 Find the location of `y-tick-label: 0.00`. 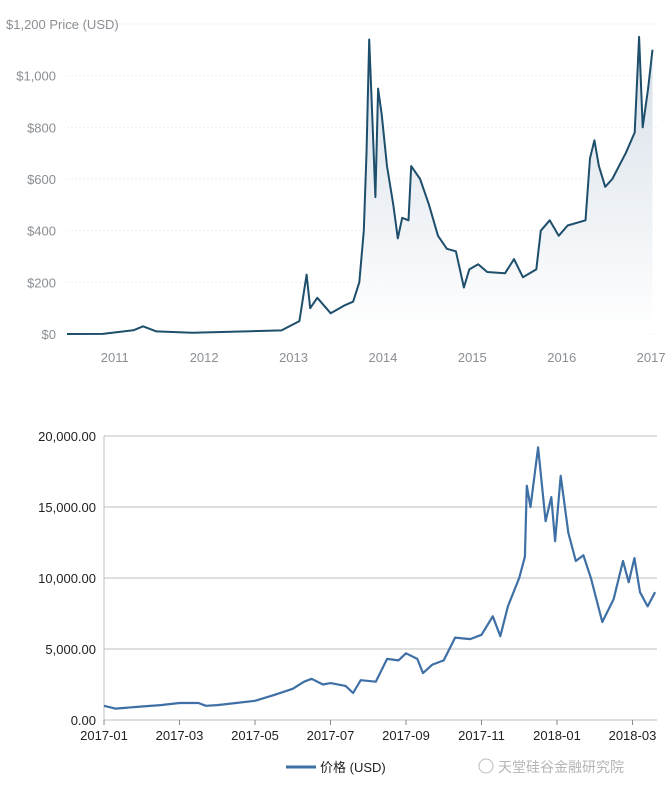

y-tick-label: 0.00 is located at coordinates (83, 720).